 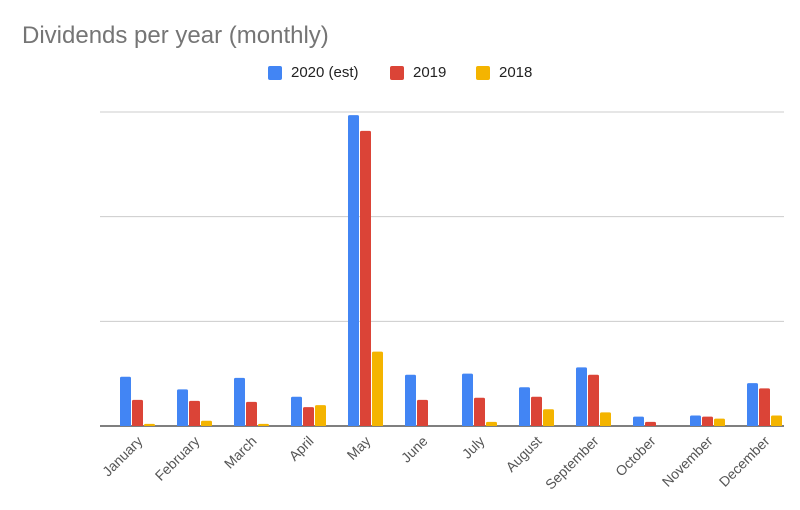 I want to click on bar-2020-est--december, so click(x=752, y=404).